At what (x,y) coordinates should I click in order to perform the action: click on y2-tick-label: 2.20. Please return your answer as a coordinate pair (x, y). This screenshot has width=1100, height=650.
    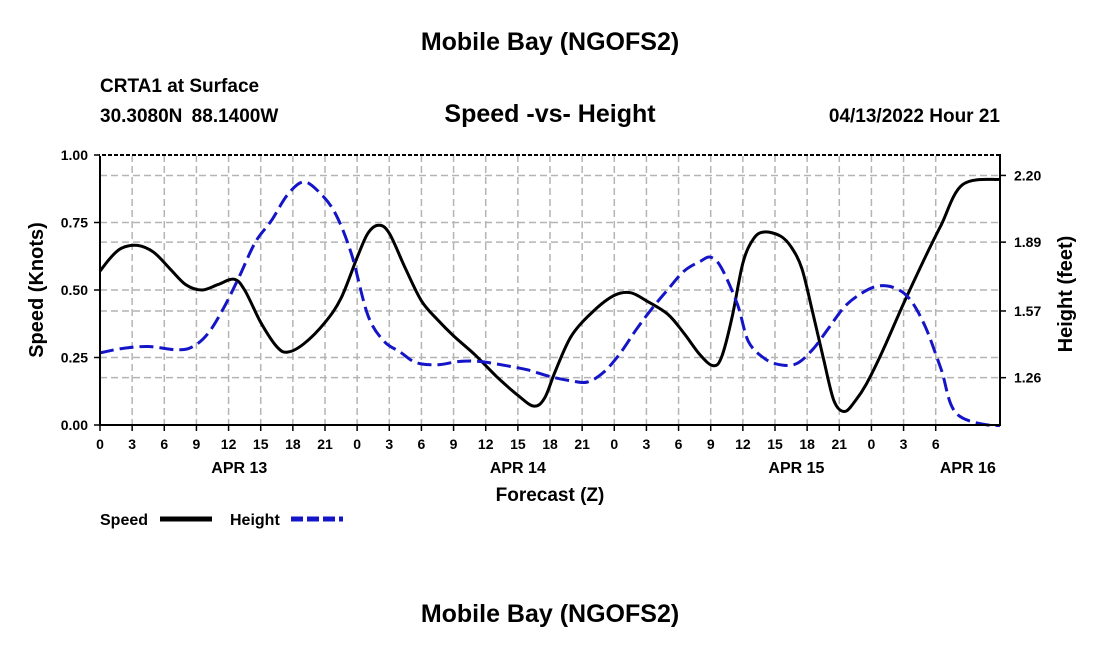
    Looking at the image, I should click on (1027, 175).